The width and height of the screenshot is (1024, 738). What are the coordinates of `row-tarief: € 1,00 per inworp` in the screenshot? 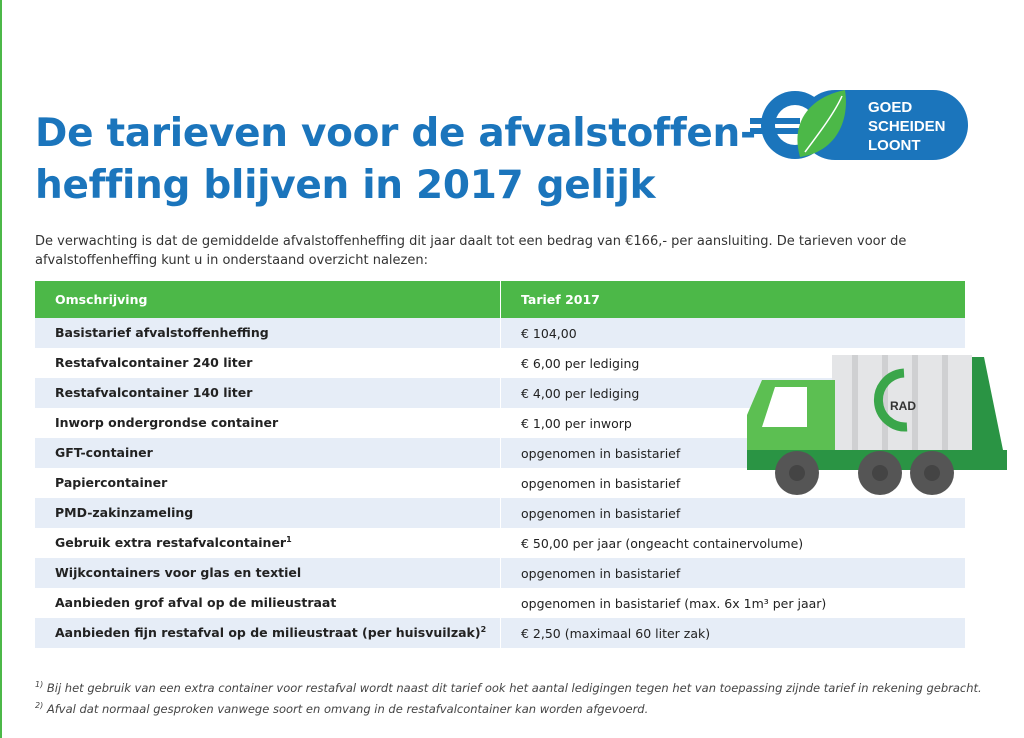 It's located at (576, 423).